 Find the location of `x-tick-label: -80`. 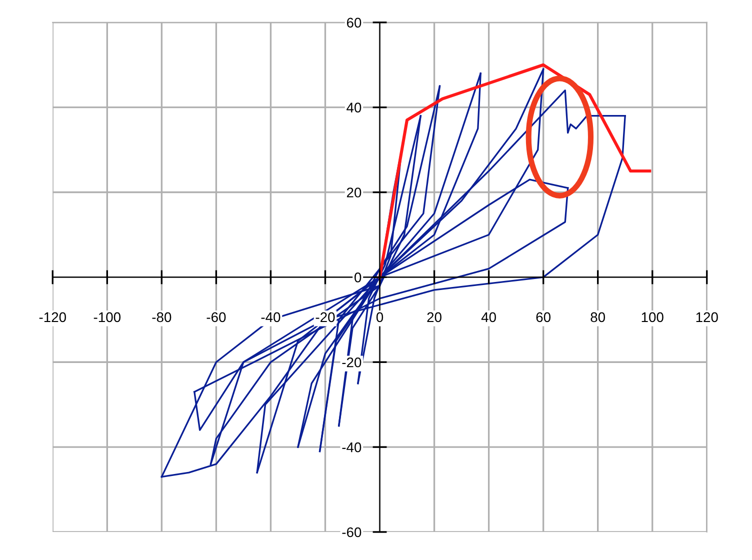

x-tick-label: -80 is located at coordinates (162, 317).